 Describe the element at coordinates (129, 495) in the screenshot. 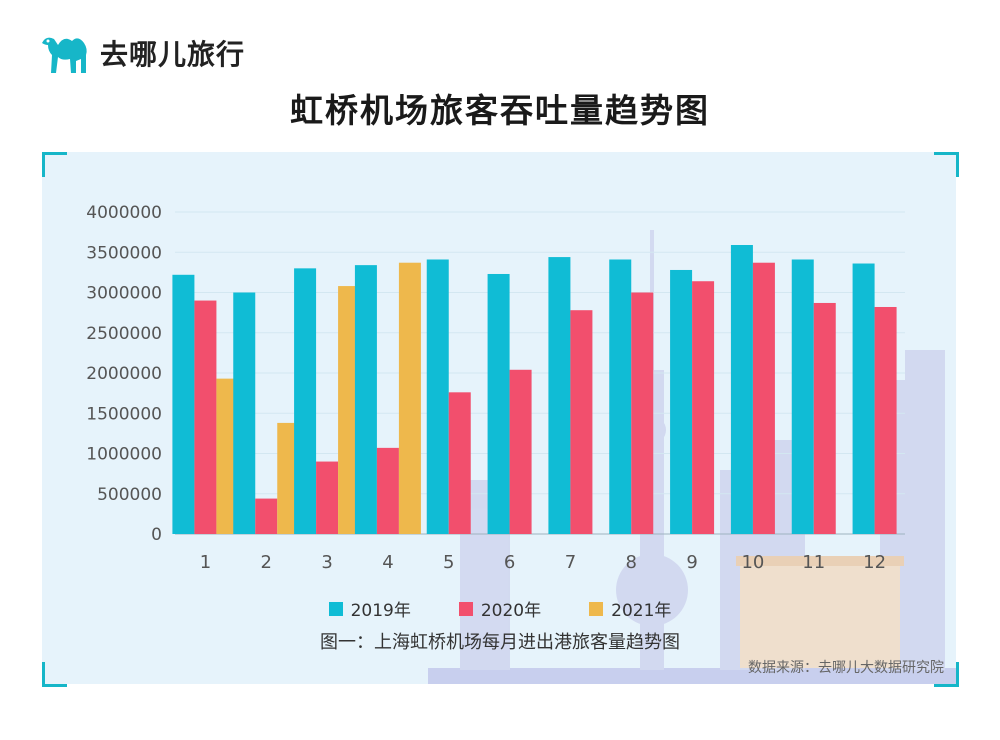

I see `y-tick-label: 500000` at that location.